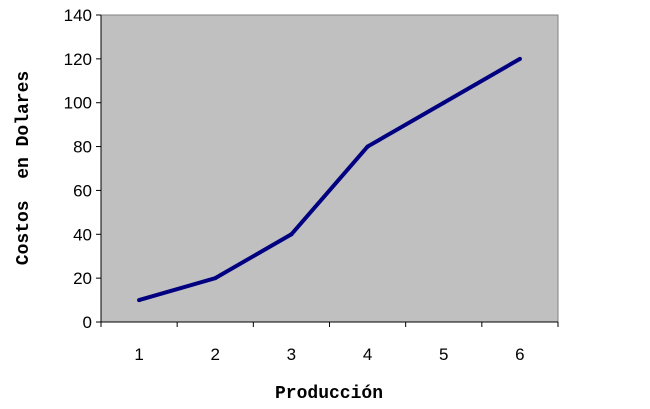 The width and height of the screenshot is (650, 409). What do you see at coordinates (138, 354) in the screenshot?
I see `x-tick-label: 1` at bounding box center [138, 354].